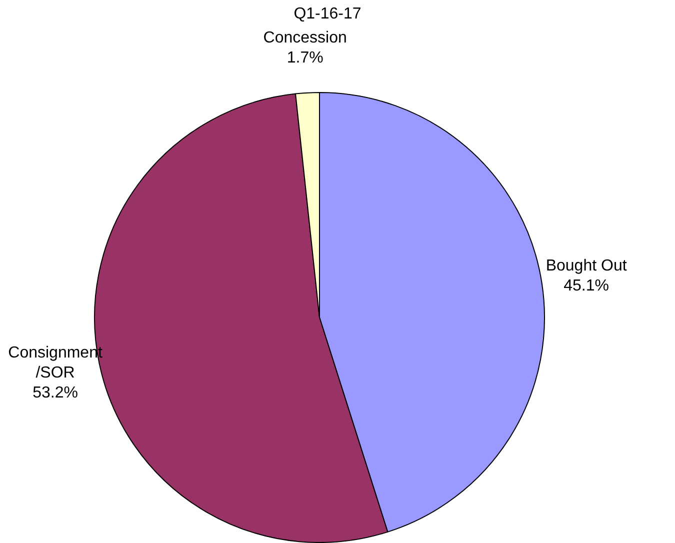 The height and width of the screenshot is (543, 675). I want to click on data-label: 53.2%, so click(55, 393).